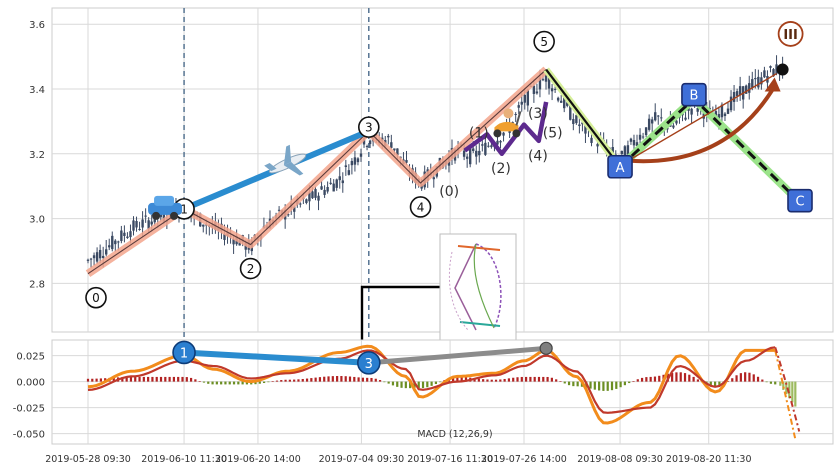 The width and height of the screenshot is (839, 475). I want to click on sub-wave-label: (0), so click(449, 192).